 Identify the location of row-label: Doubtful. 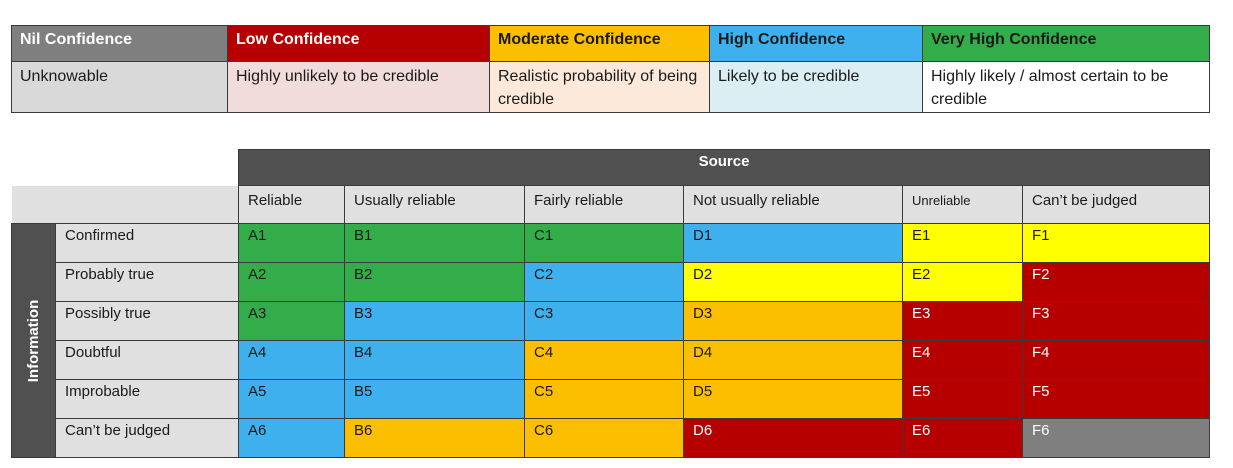
(147, 360).